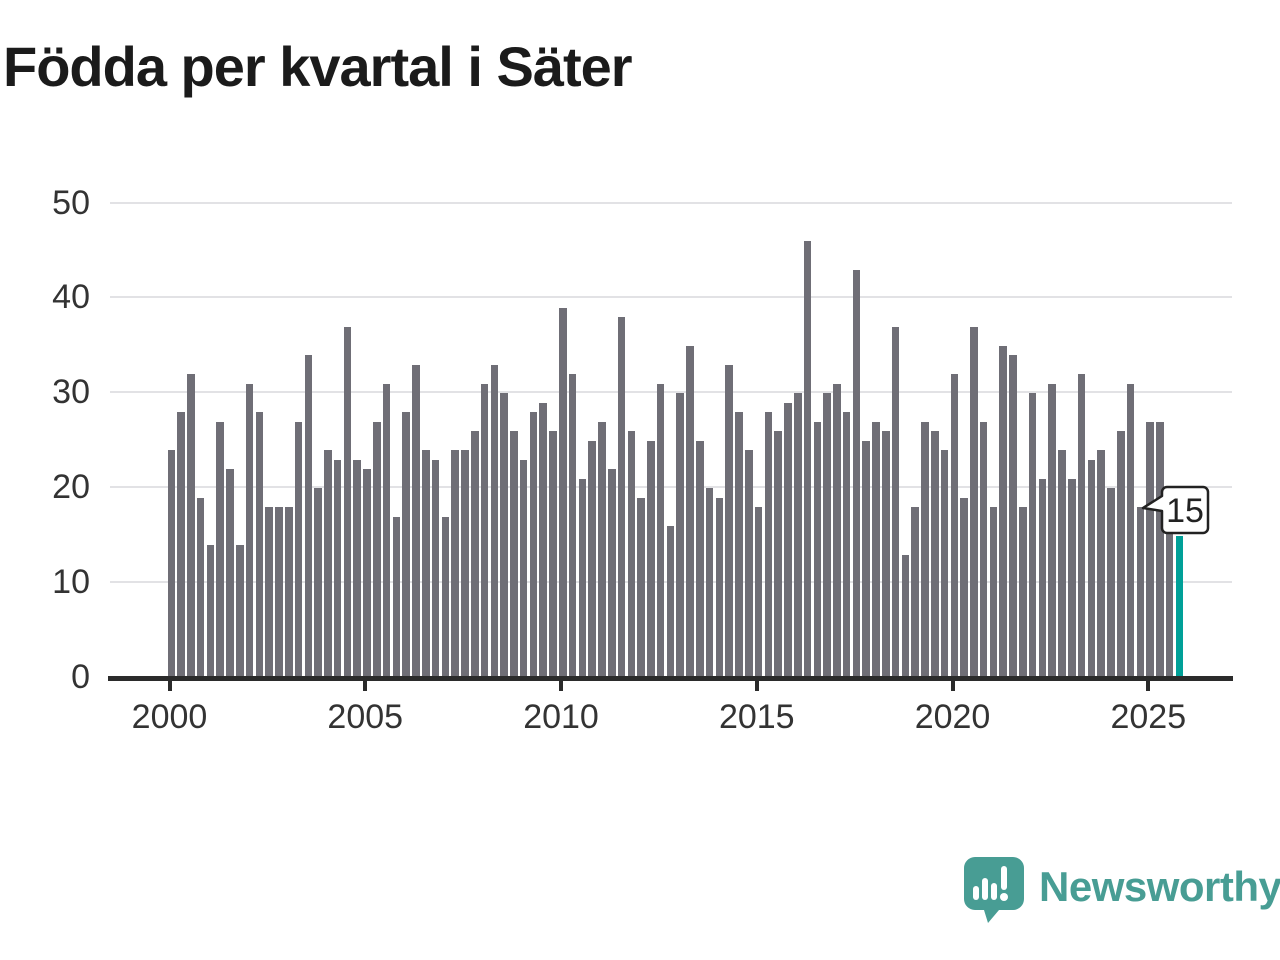 This screenshot has height=960, width=1280. Describe the element at coordinates (1185, 511) in the screenshot. I see `callout-value: 15` at that location.